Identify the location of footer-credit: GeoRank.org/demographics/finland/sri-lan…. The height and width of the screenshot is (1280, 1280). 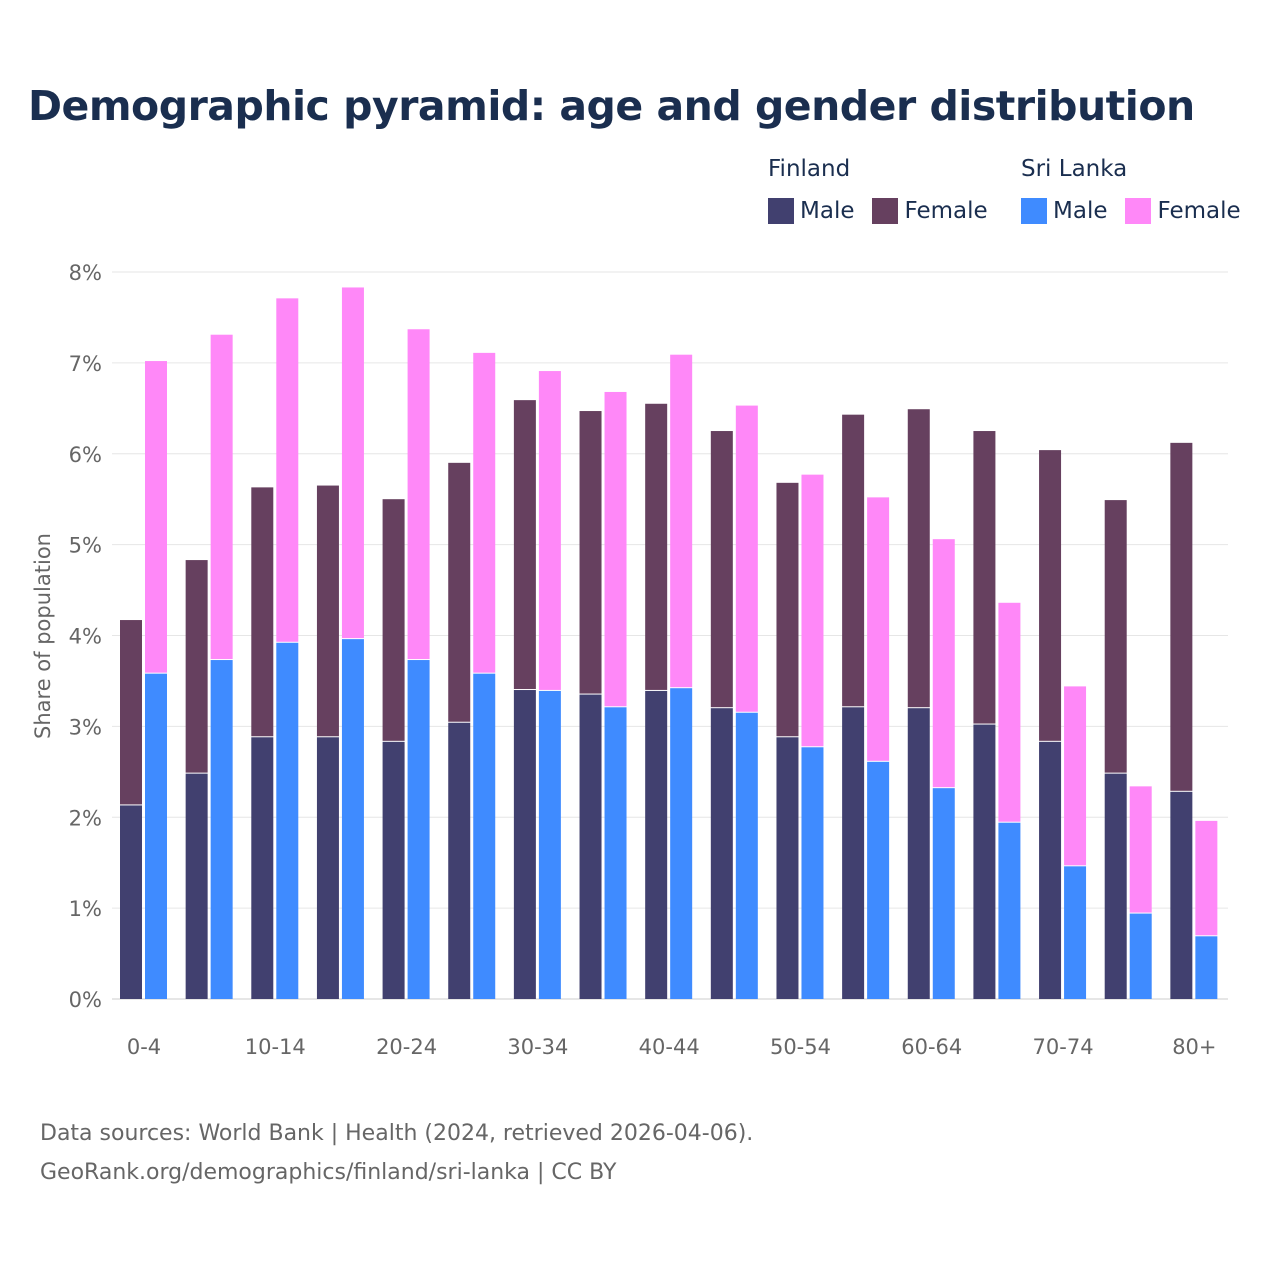
(328, 1172).